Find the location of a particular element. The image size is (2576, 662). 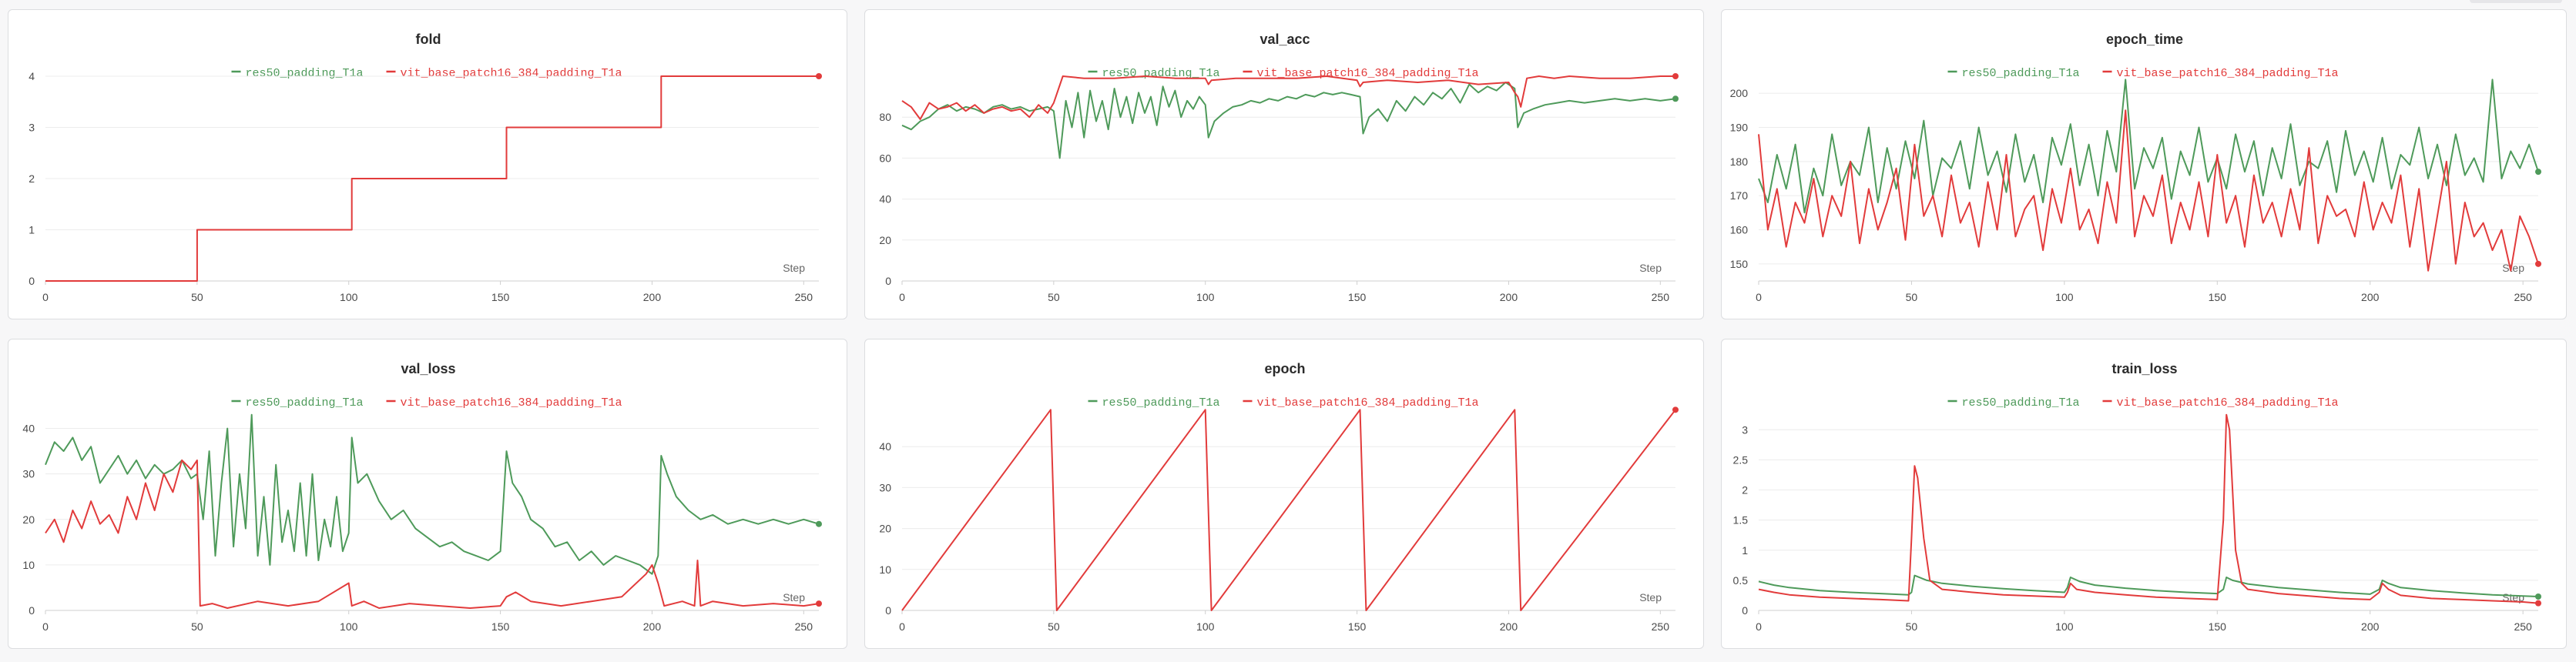

y-tick-label: 180 is located at coordinates (1739, 161).